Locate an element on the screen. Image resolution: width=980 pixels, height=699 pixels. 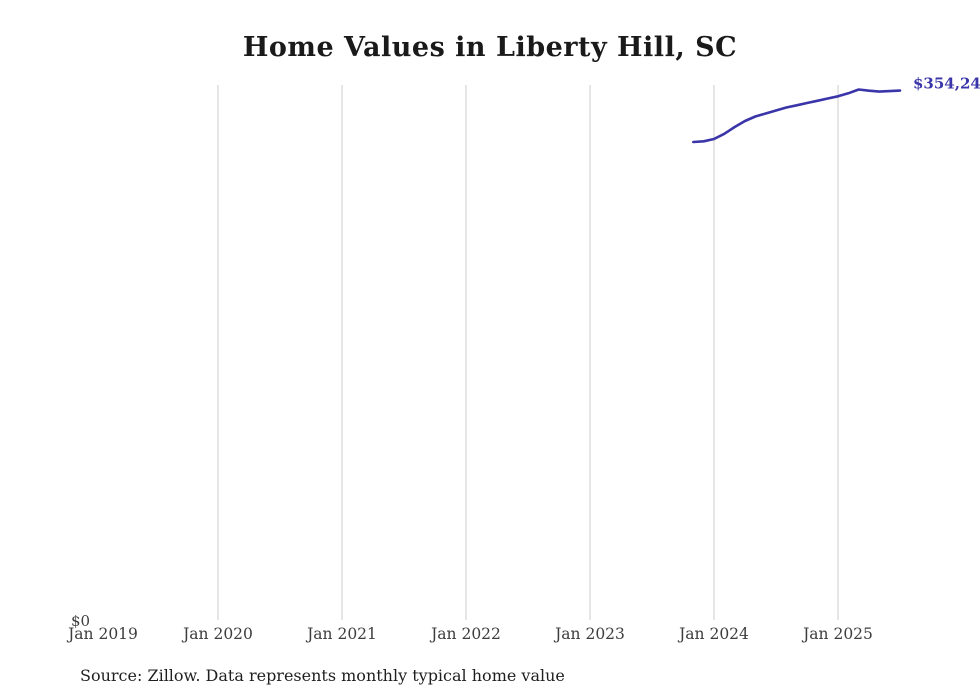
latest-value-label: $354,243 is located at coordinates (946, 84).